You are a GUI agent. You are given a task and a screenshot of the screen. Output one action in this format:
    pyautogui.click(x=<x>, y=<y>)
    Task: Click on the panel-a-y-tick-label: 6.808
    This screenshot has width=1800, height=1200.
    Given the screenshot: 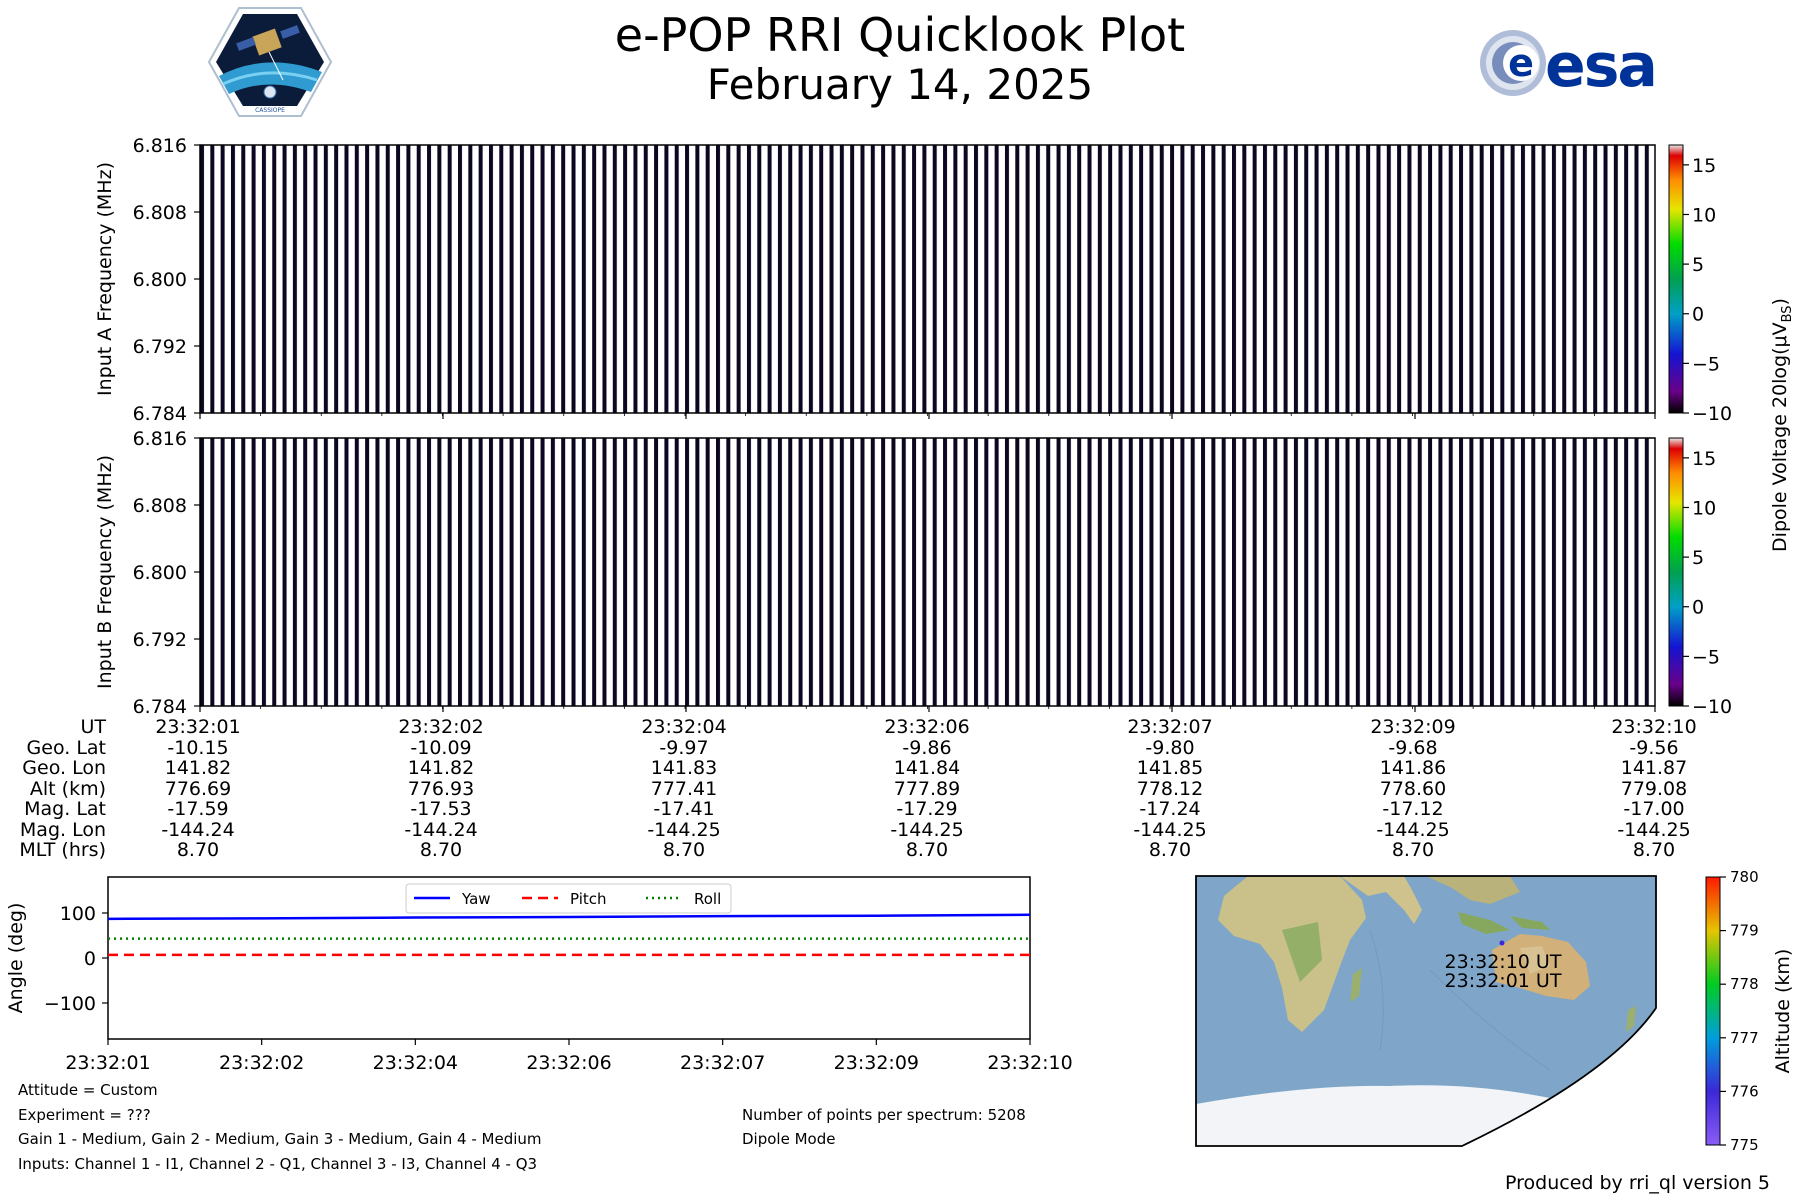 What is the action you would take?
    pyautogui.click(x=160, y=213)
    